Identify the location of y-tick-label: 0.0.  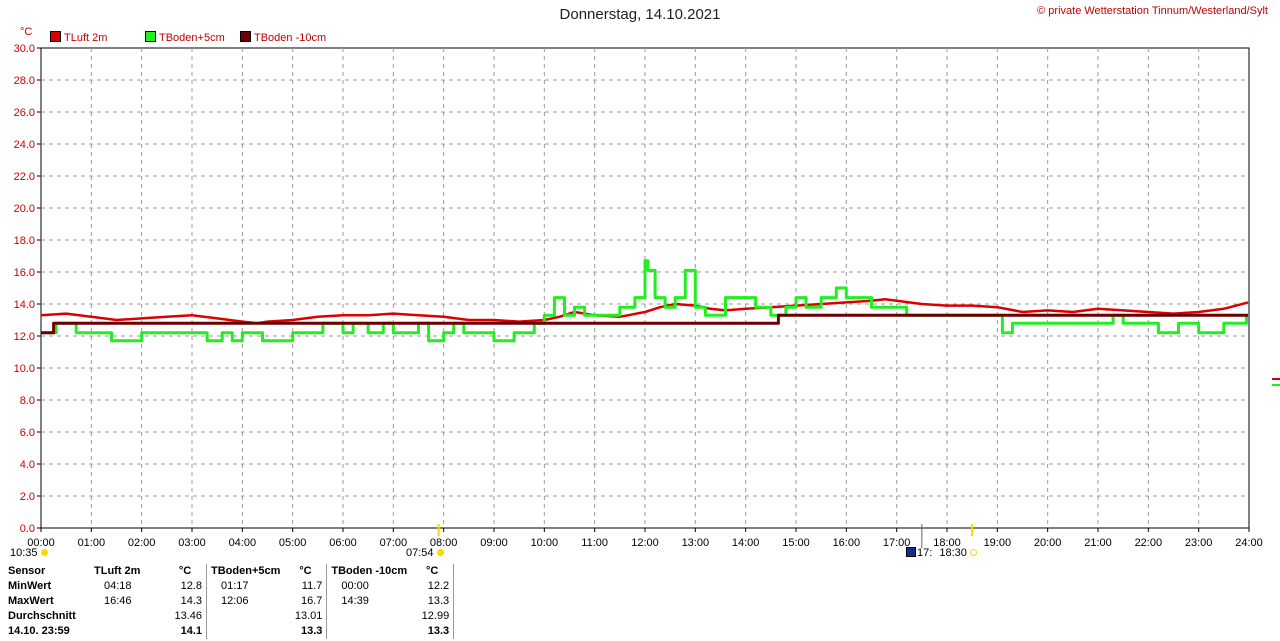
(27, 529).